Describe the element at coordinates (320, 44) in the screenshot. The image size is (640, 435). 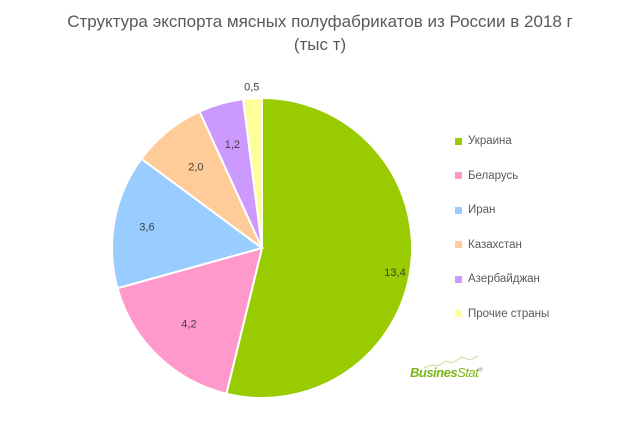
I see `chart-title-line2: (тыс т)` at that location.